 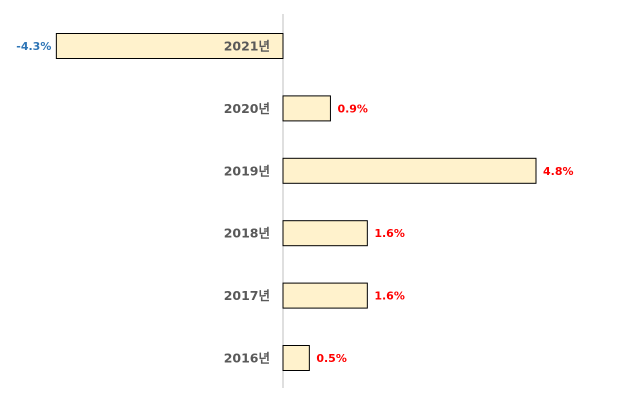 I want to click on category-label-4: 2017년, so click(x=247, y=295).